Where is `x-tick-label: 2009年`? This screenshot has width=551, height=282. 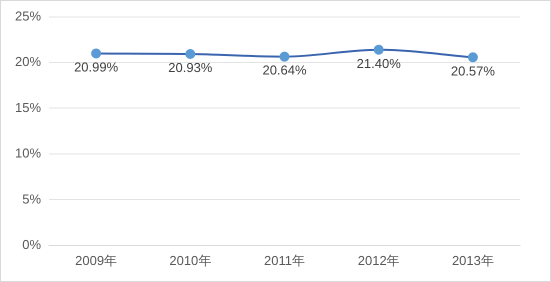
x-tick-label: 2009年 is located at coordinates (96, 260).